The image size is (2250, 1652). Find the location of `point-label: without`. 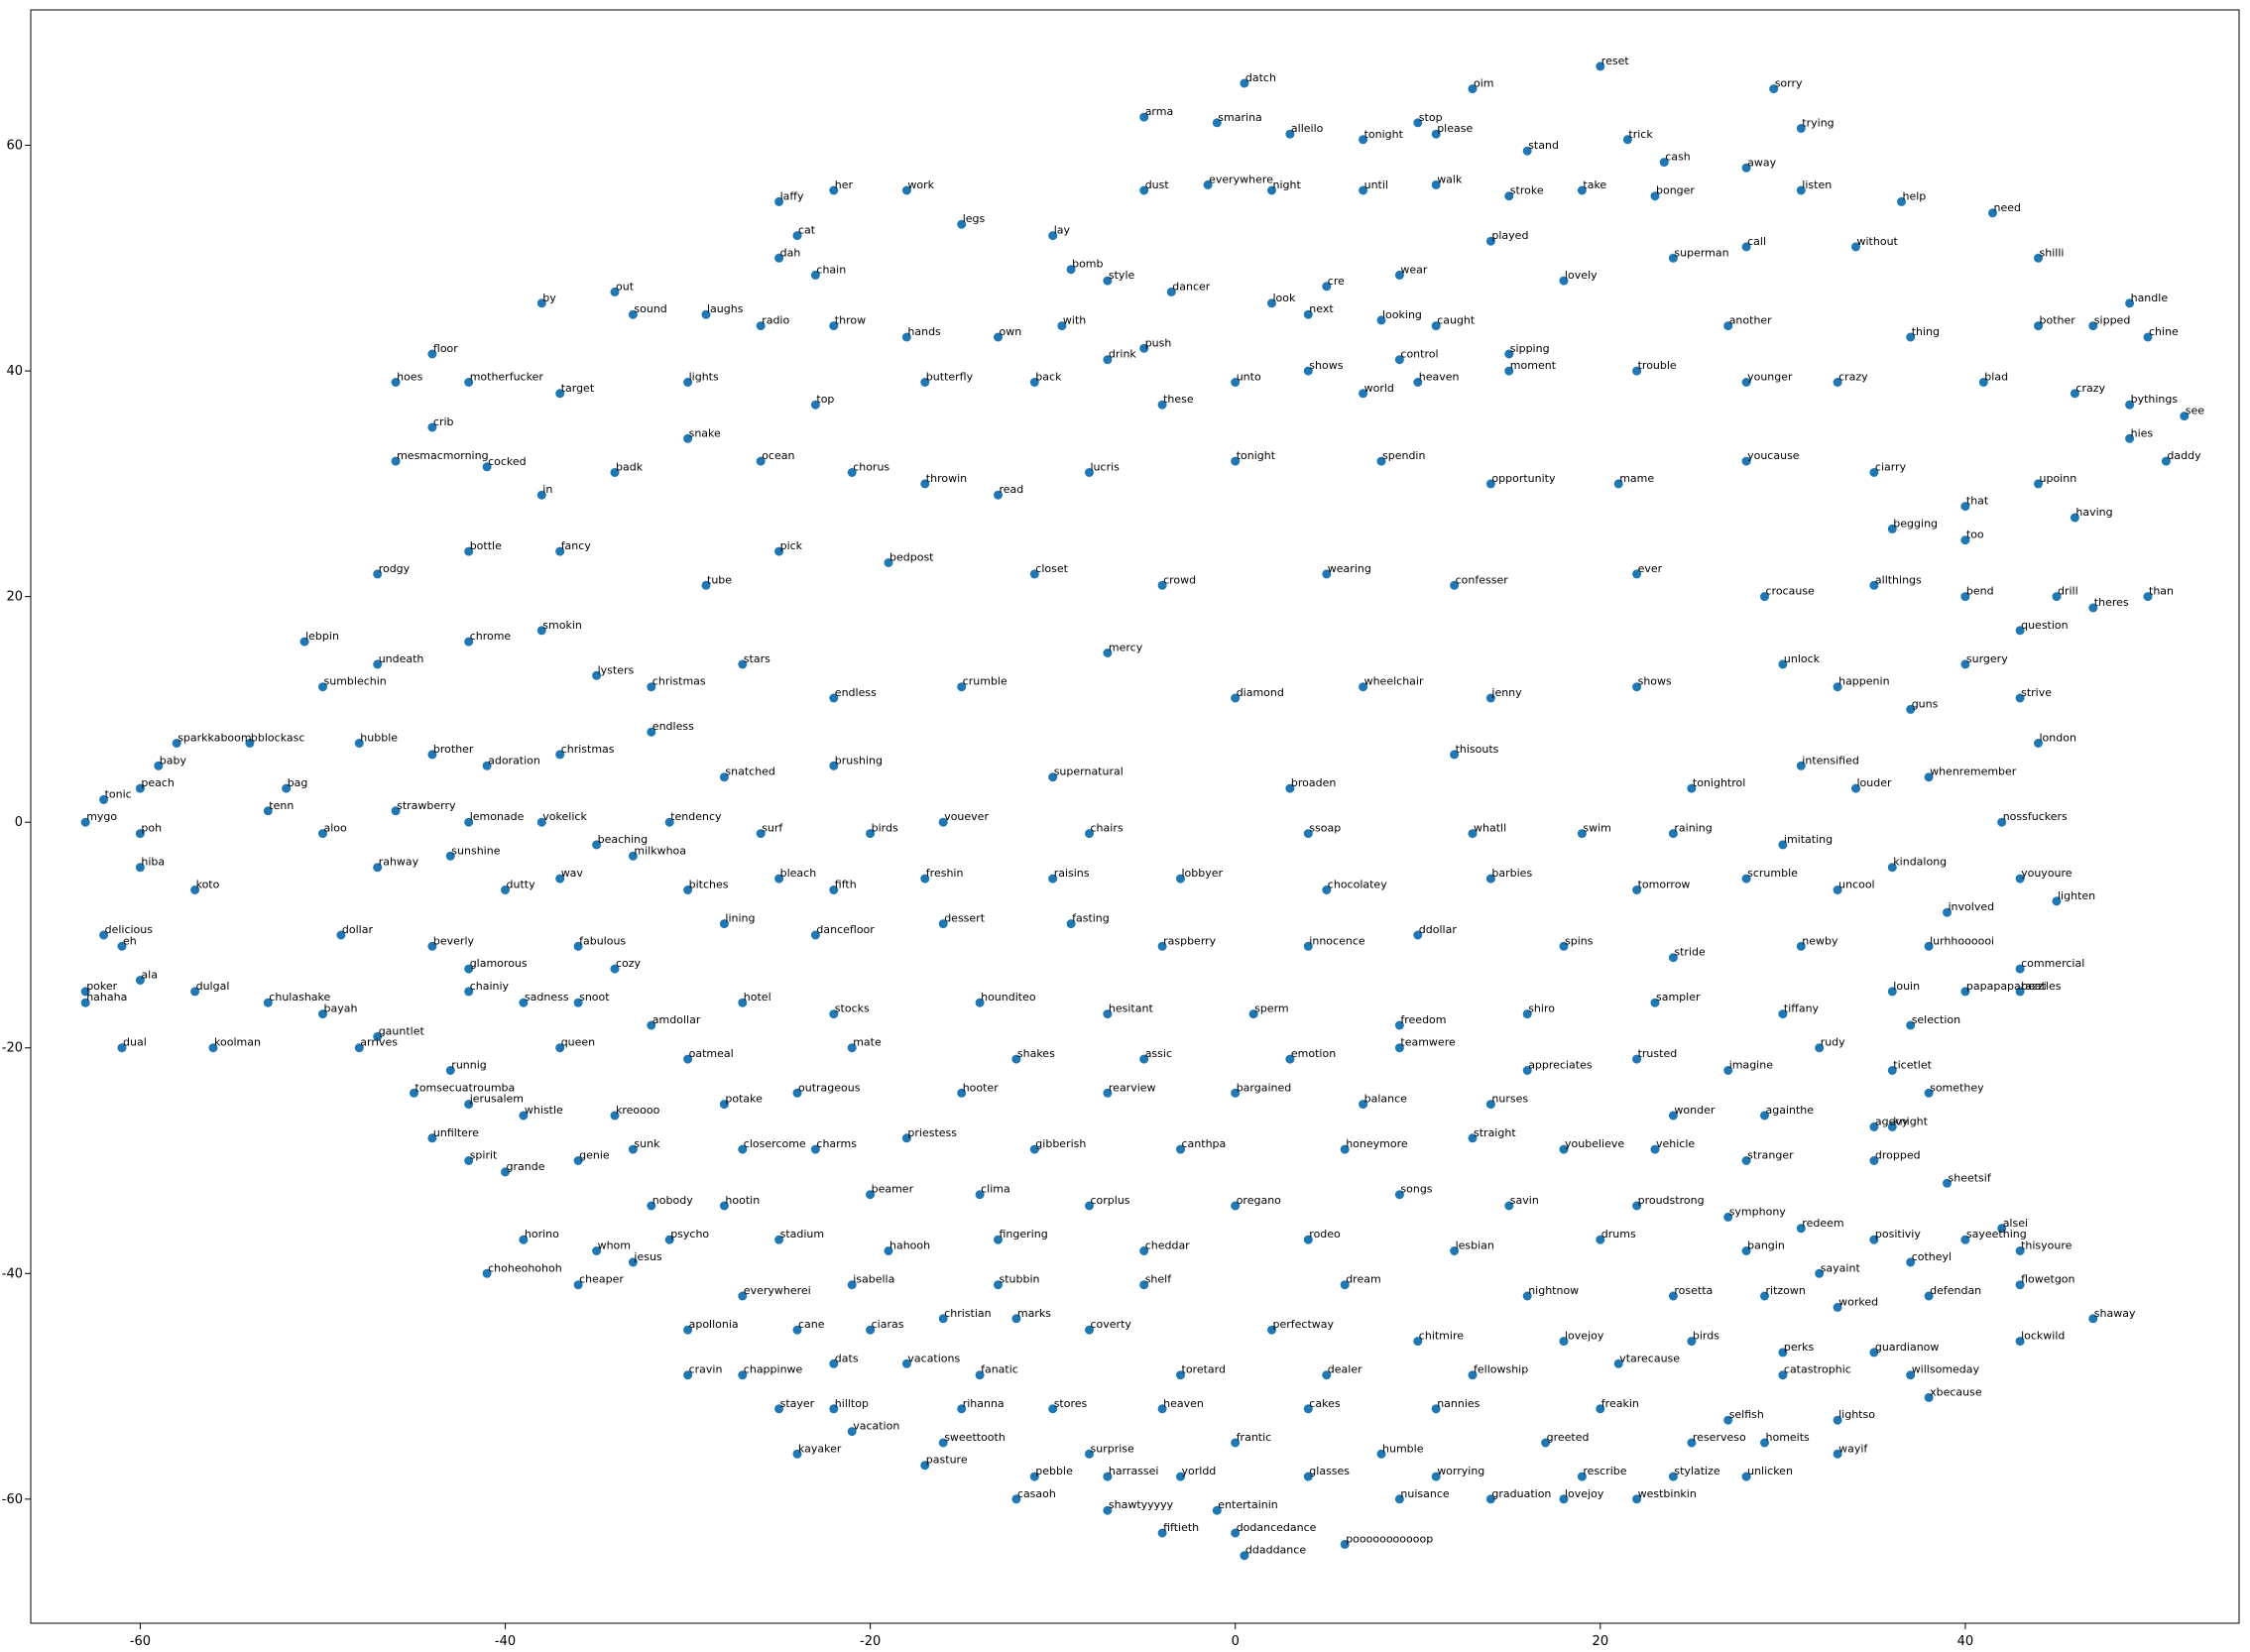

point-label: without is located at coordinates (1878, 241).